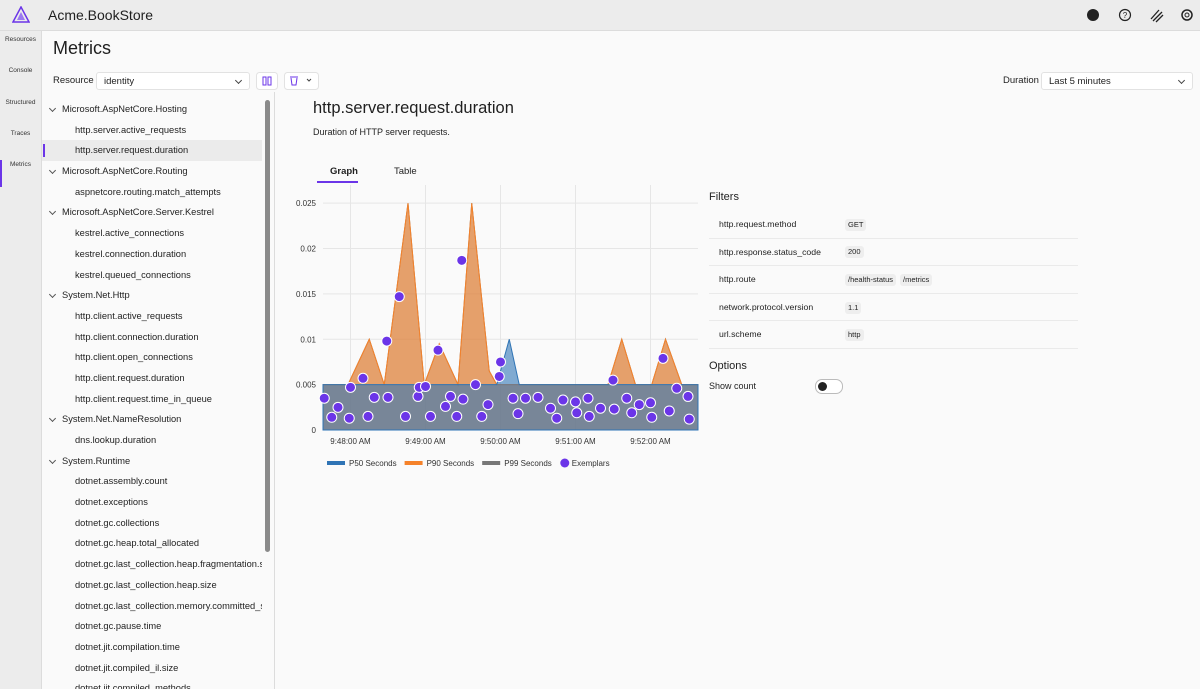 This screenshot has height=689, width=1200. Describe the element at coordinates (857, 225) in the screenshot. I see `filter-values: GET` at that location.